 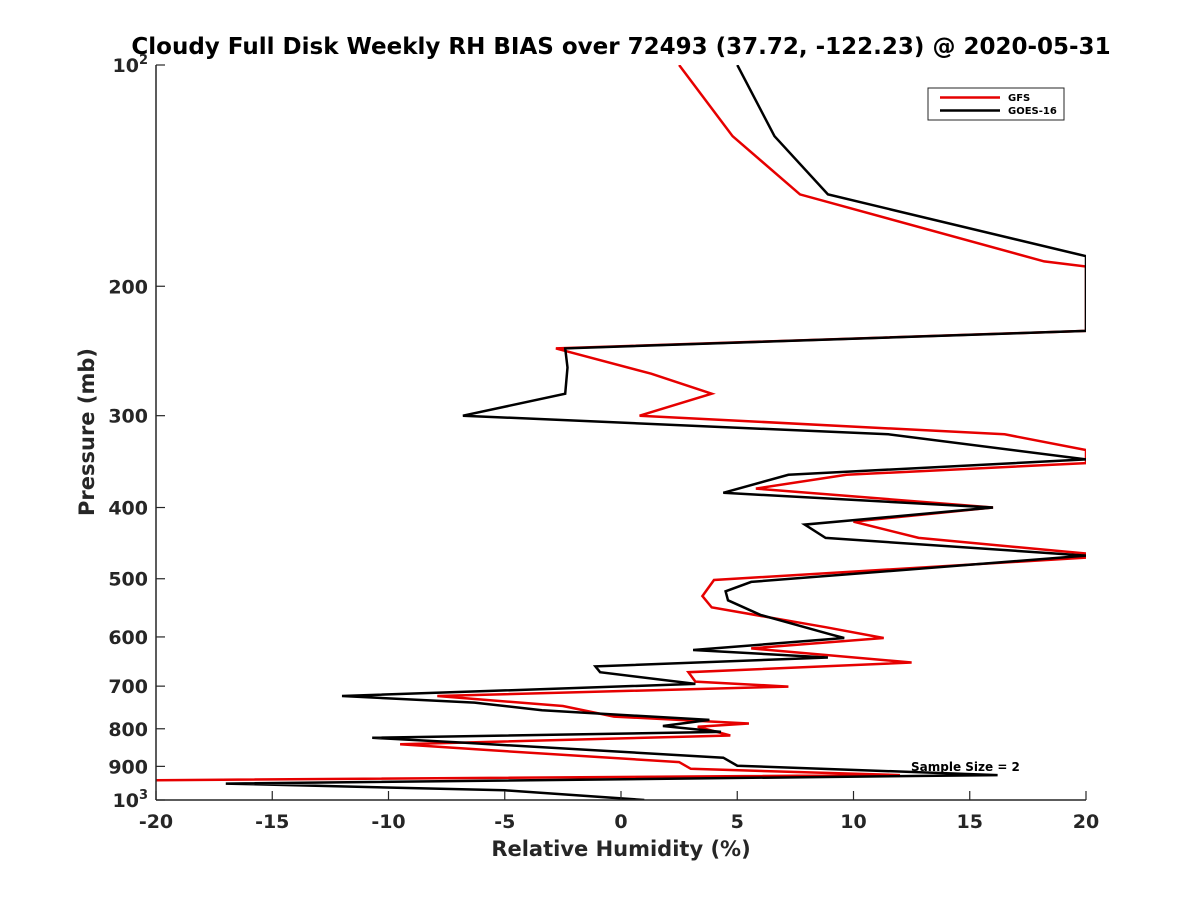 What do you see at coordinates (1086, 822) in the screenshot?
I see `x-tick-label: 20` at bounding box center [1086, 822].